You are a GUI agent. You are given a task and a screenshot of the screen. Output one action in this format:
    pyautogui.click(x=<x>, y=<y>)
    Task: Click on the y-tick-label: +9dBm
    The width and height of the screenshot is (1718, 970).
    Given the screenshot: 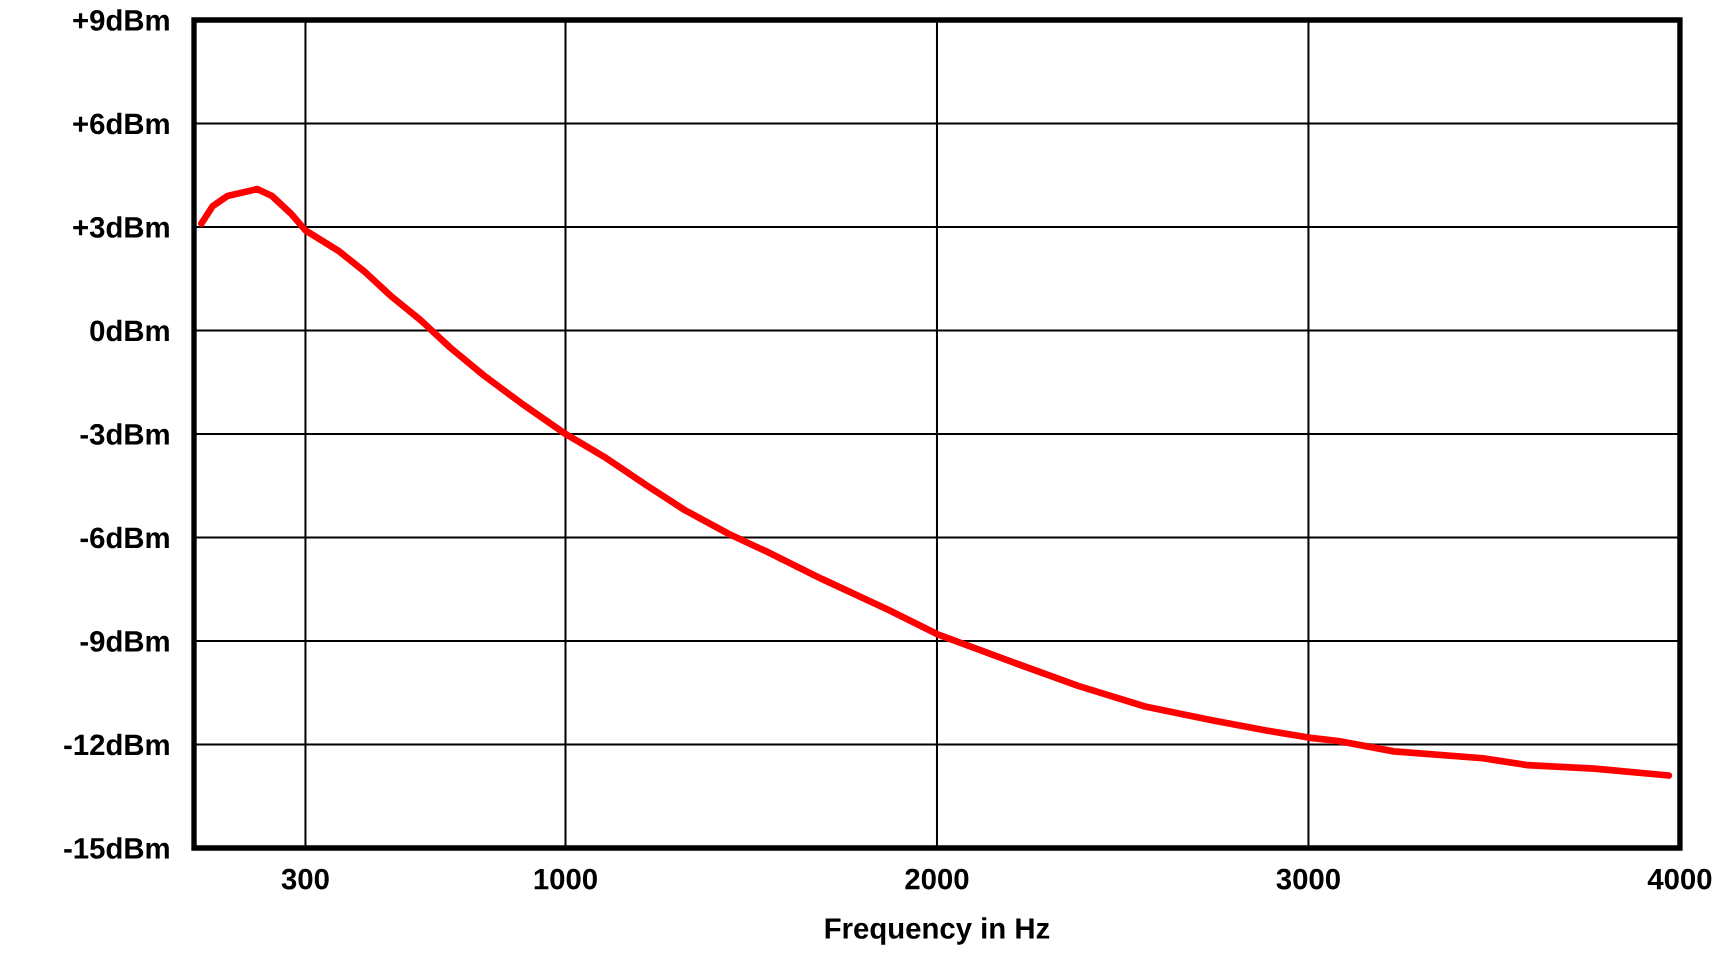 What is the action you would take?
    pyautogui.click(x=121, y=20)
    